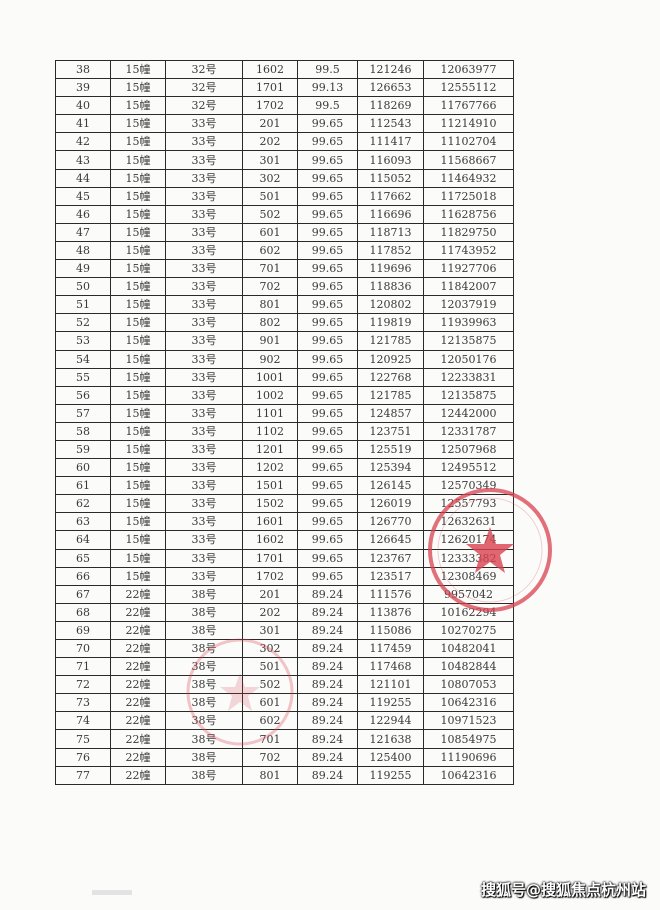 The image size is (660, 910). I want to click on total-price-cell: 11214910, so click(468, 124).